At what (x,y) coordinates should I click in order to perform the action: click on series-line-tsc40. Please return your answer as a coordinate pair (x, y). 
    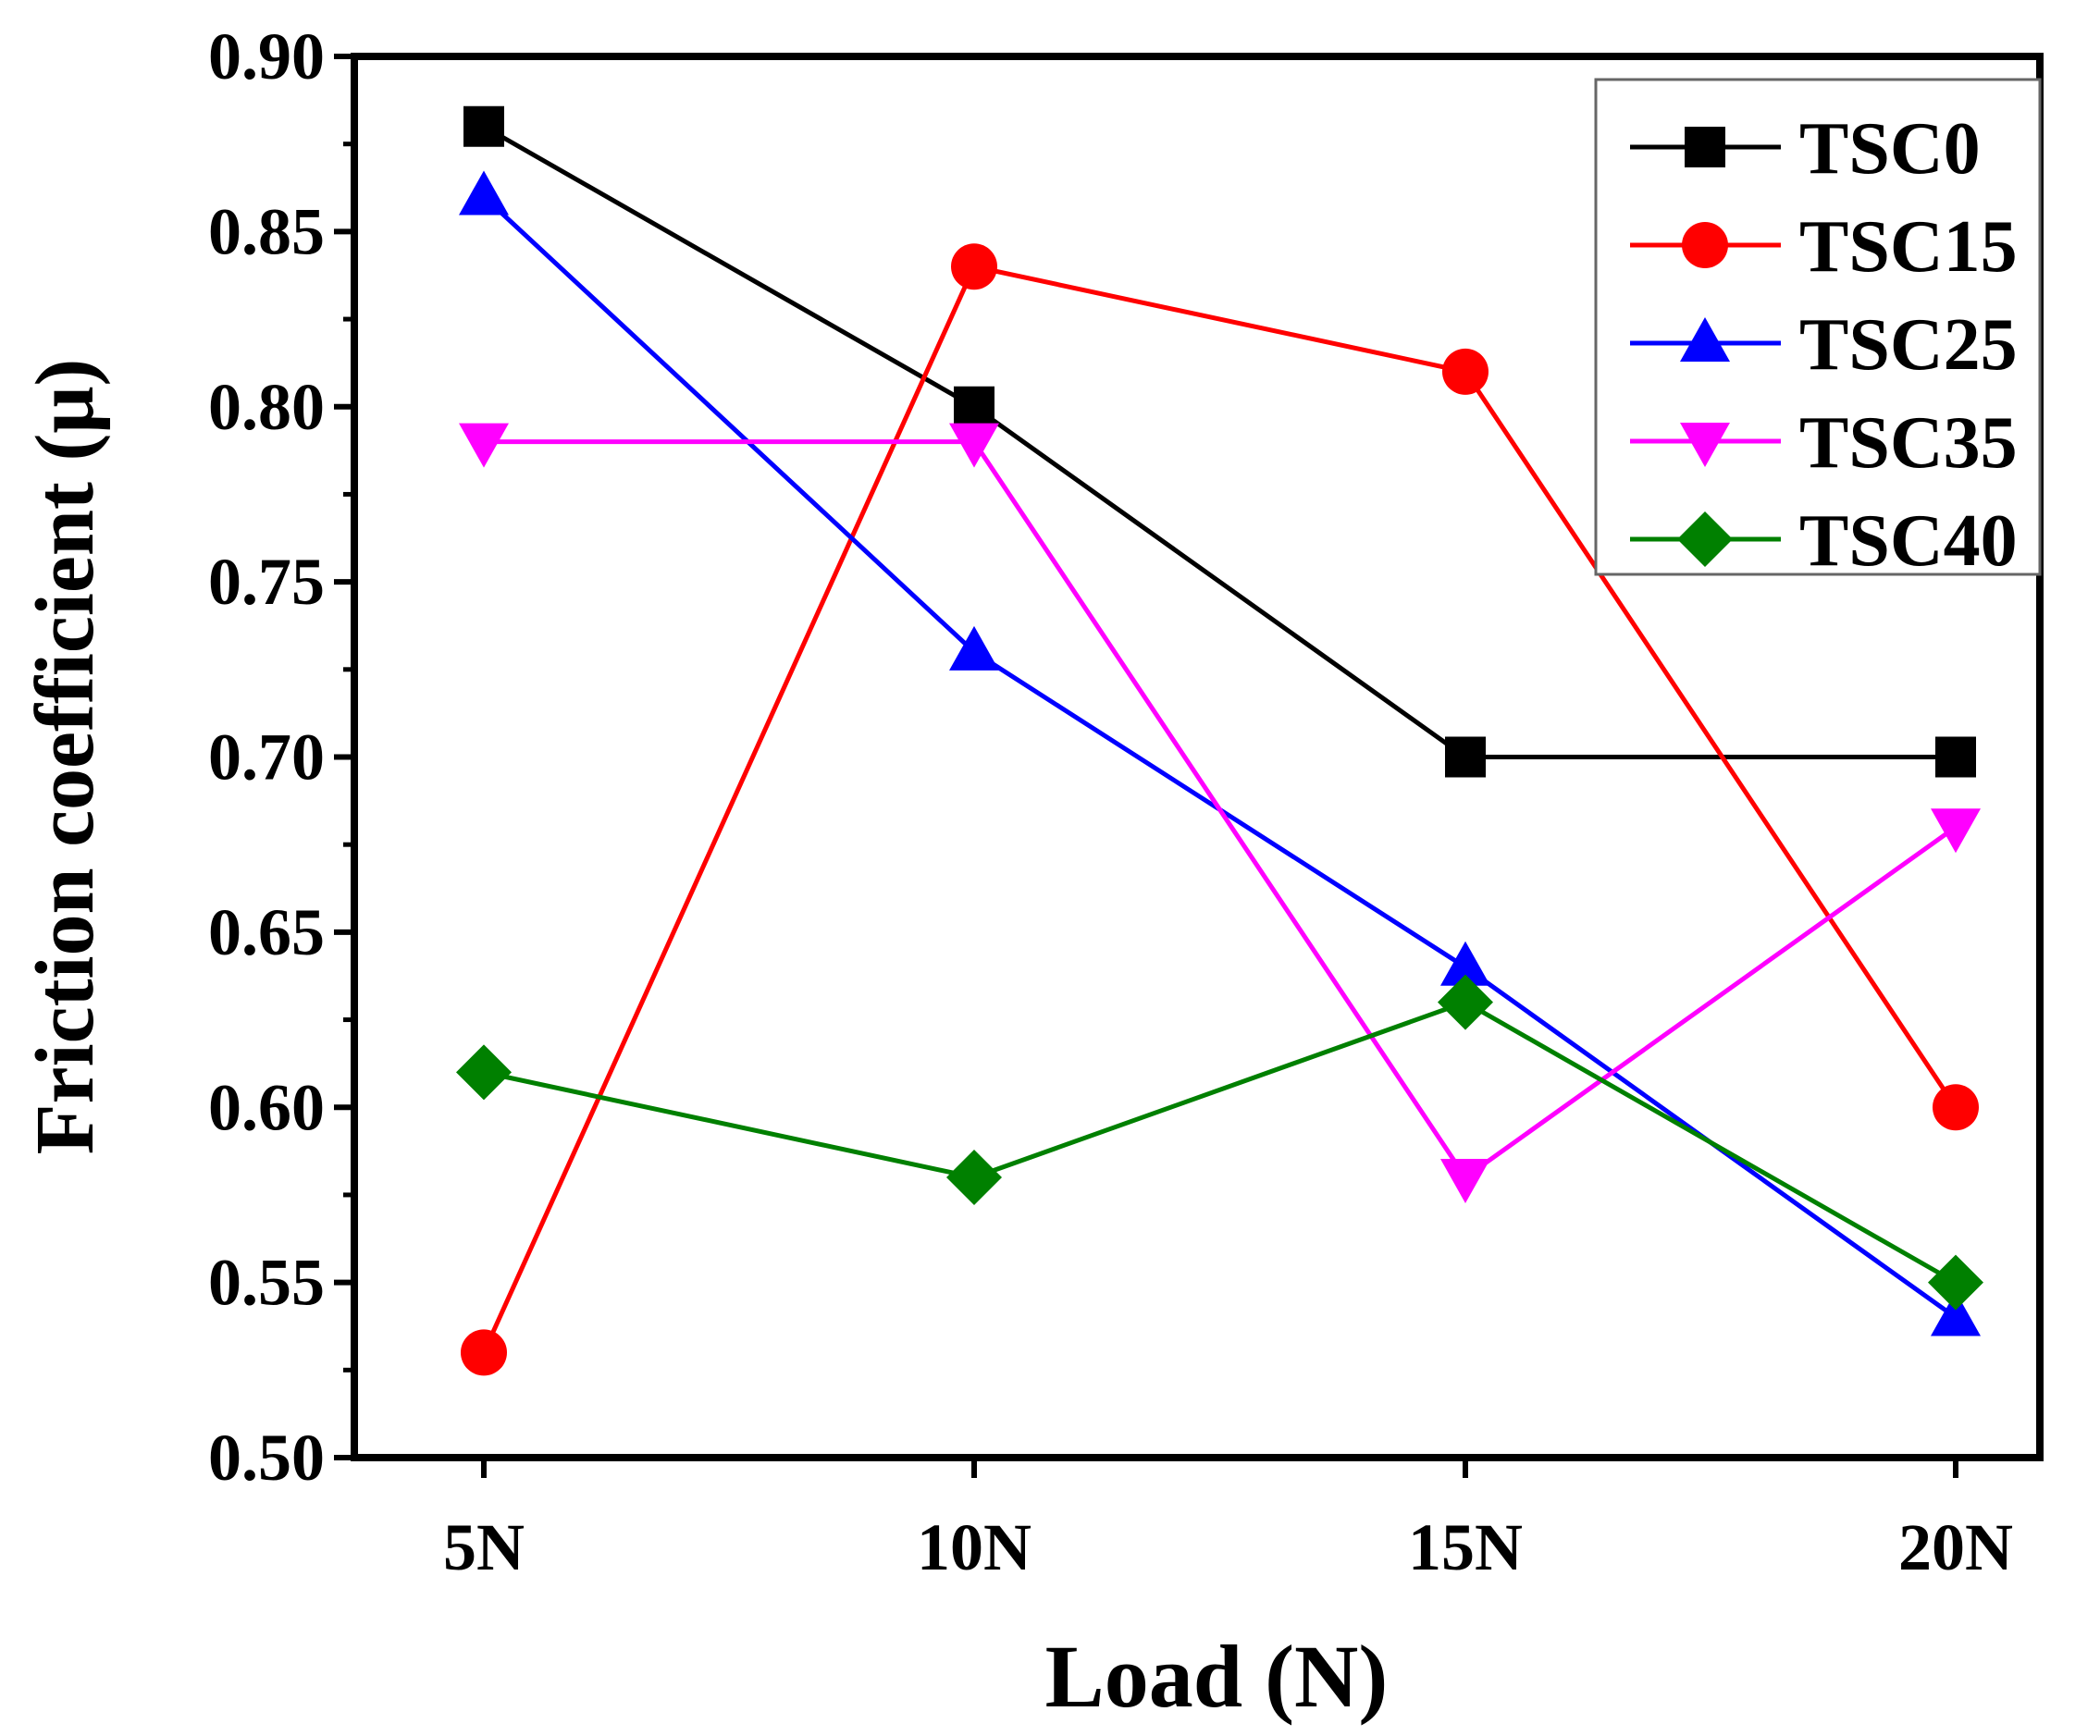
    Looking at the image, I should click on (1220, 1142).